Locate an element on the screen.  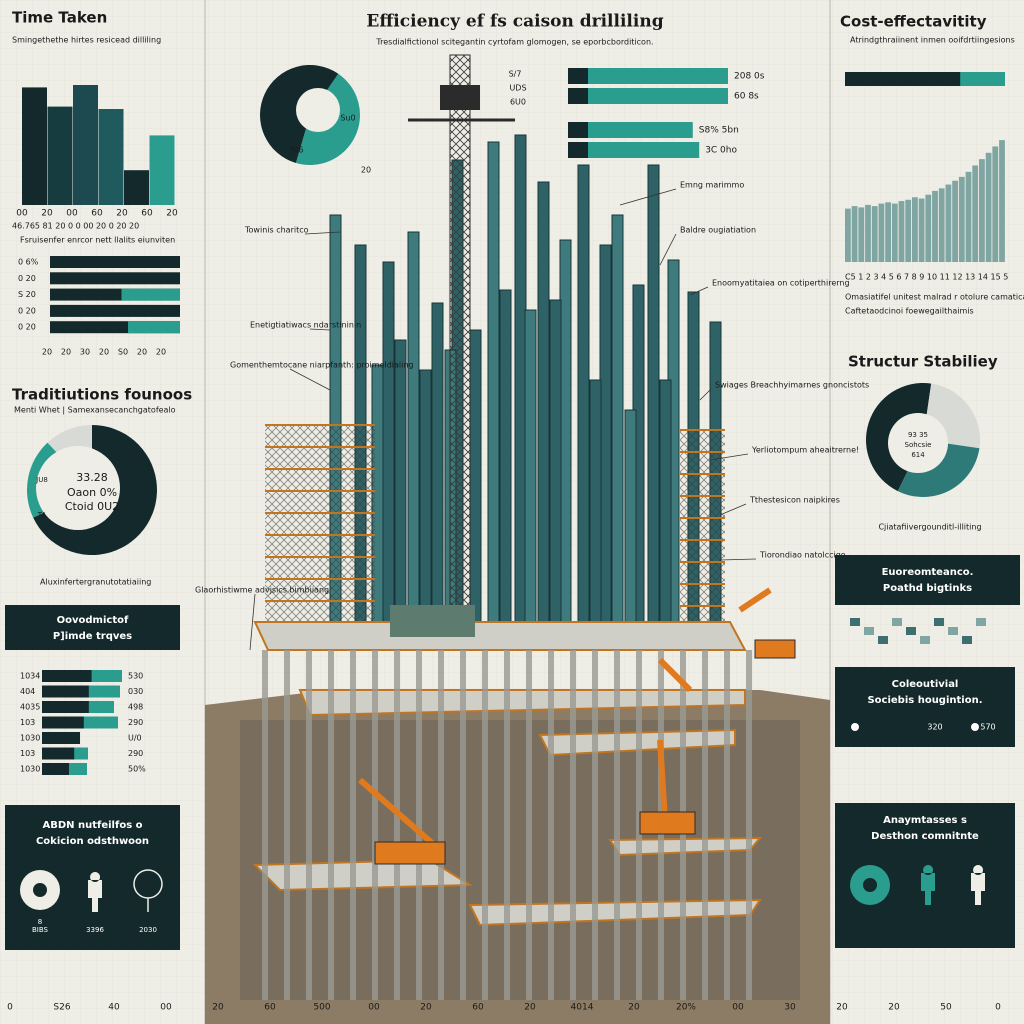
annotation: Baldre ougiatiation is located at coordinates (718, 230).